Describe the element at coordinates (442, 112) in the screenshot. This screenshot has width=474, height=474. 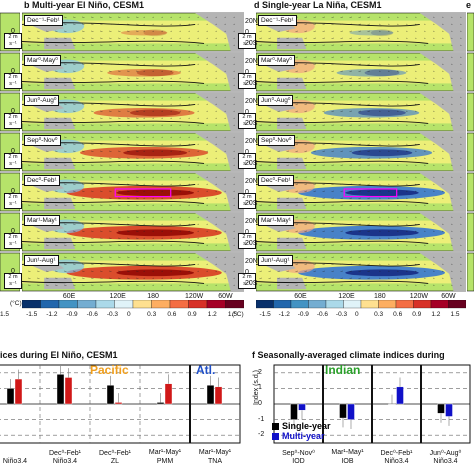
I see `land-americas` at that location.